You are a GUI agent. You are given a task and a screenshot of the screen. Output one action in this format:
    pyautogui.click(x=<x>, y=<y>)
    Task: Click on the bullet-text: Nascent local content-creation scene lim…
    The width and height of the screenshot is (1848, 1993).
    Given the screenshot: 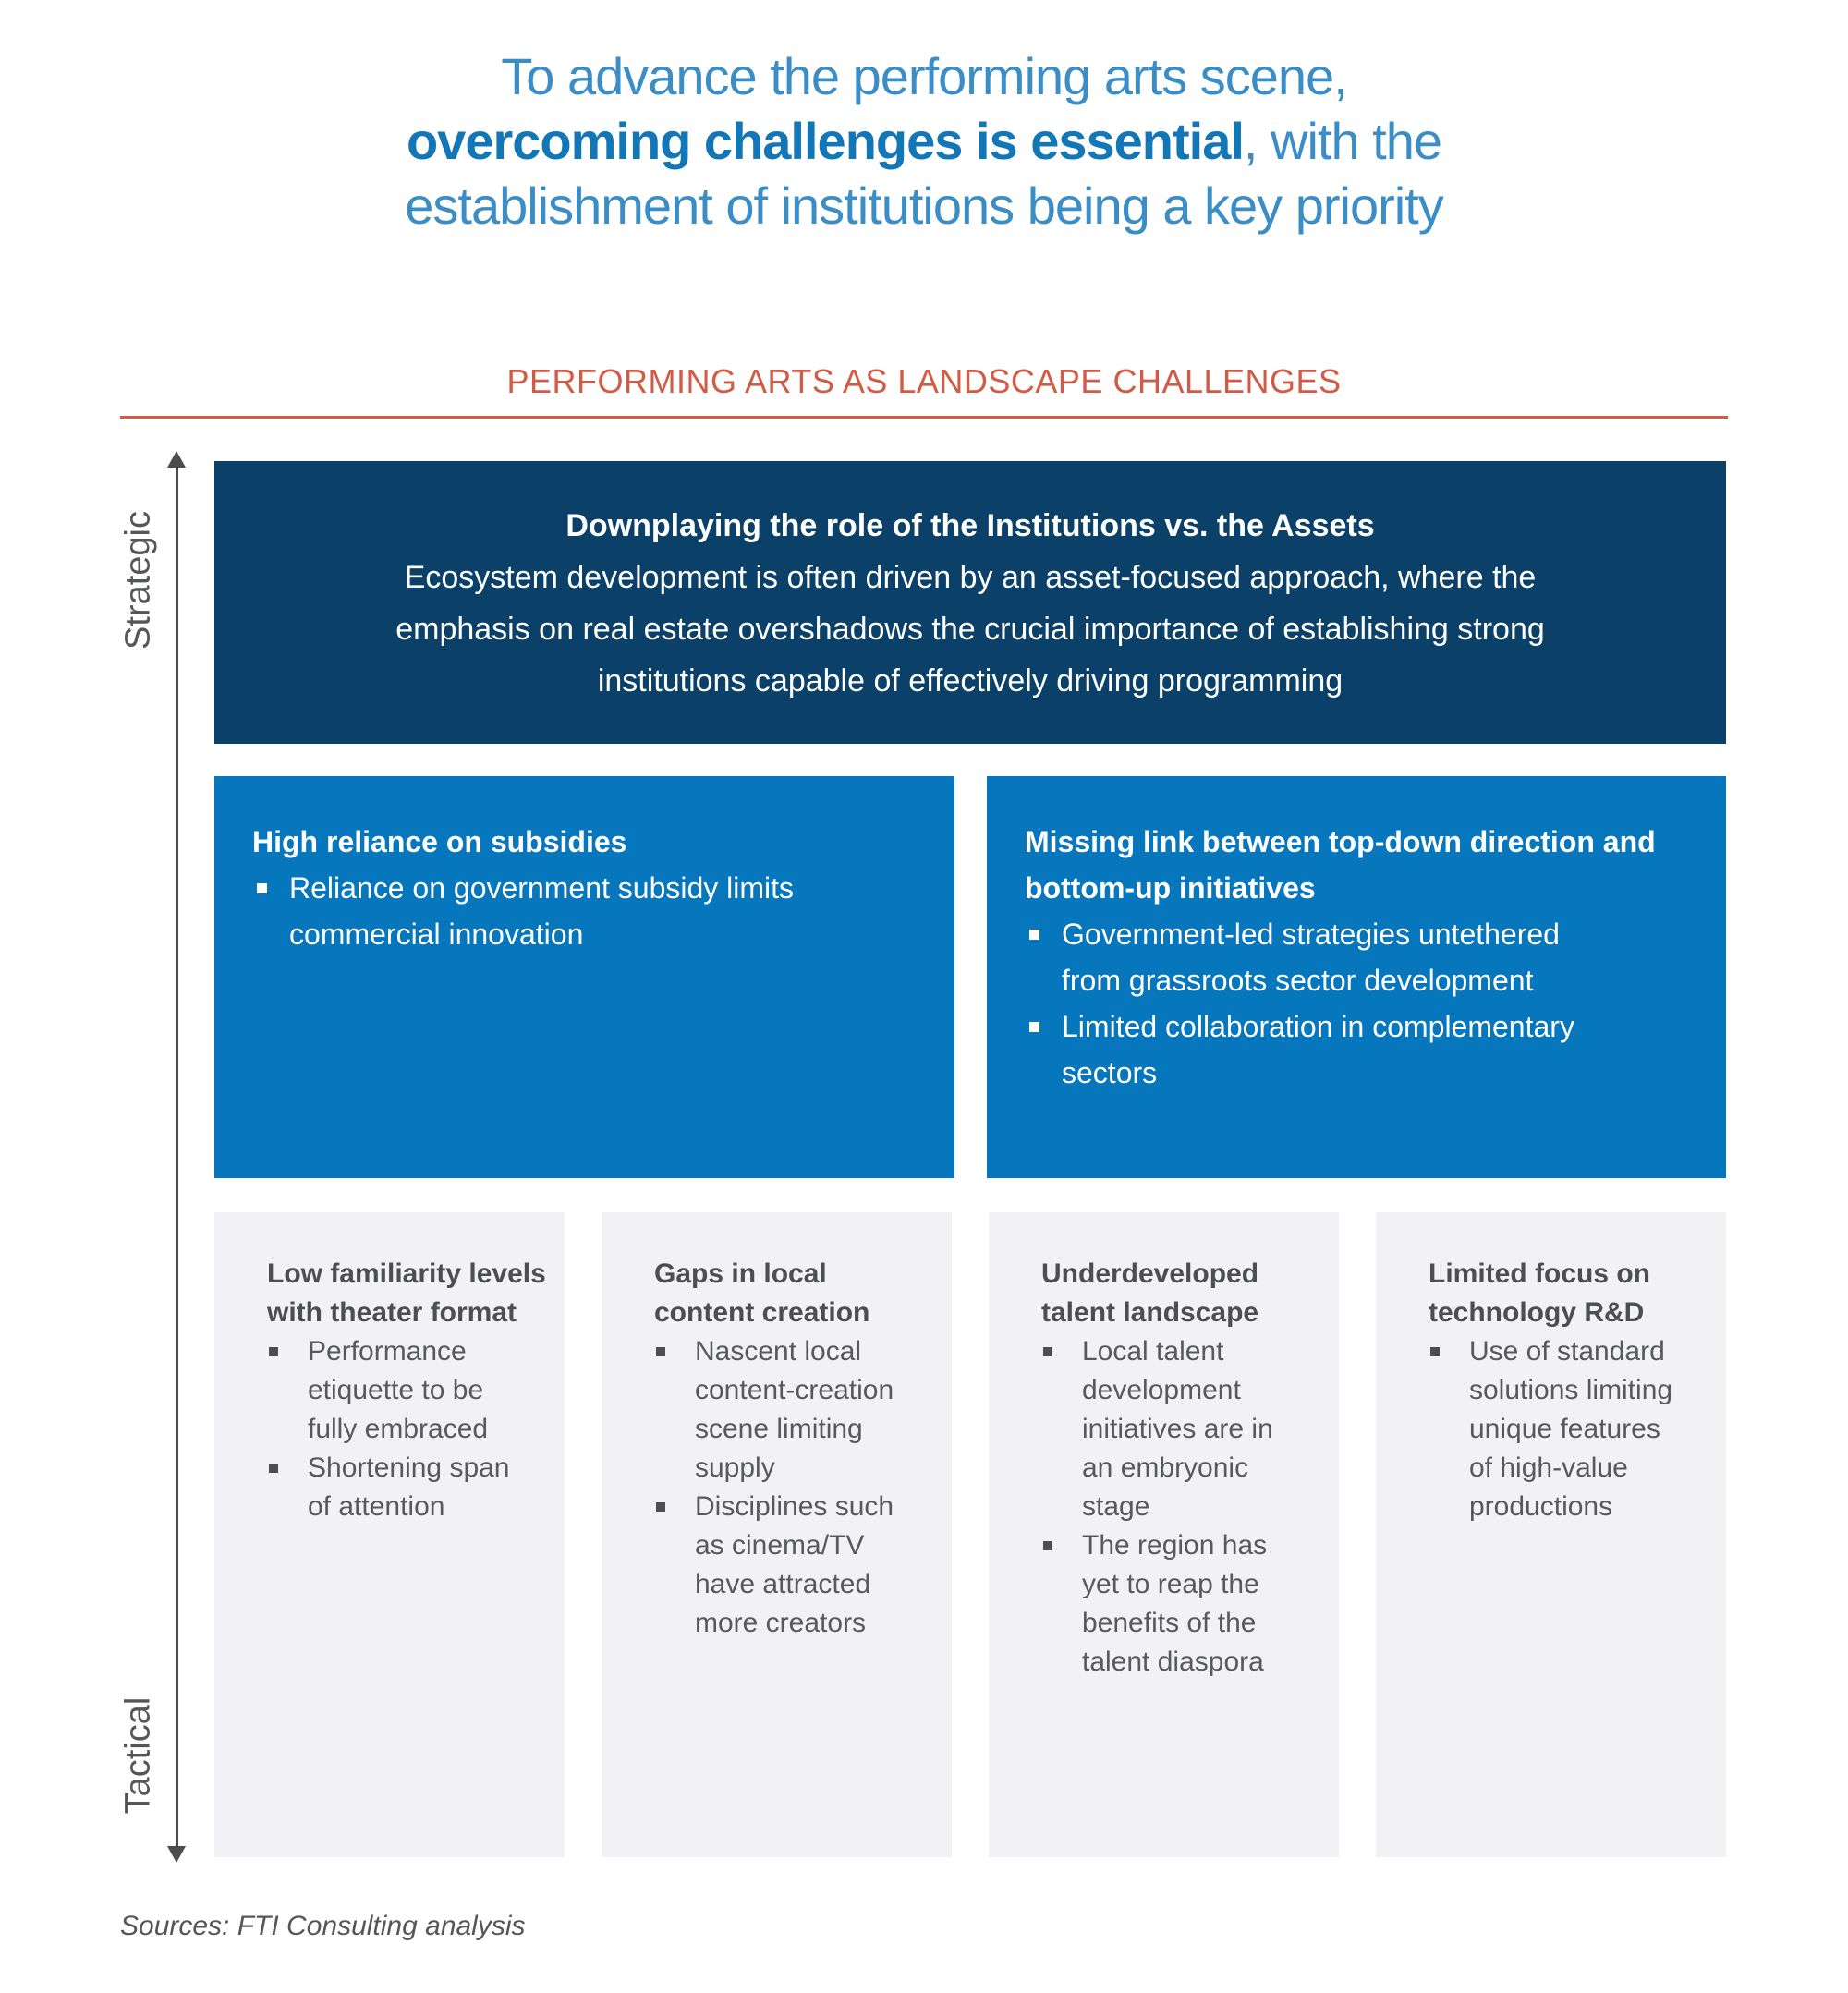 What is the action you would take?
    pyautogui.click(x=795, y=1409)
    